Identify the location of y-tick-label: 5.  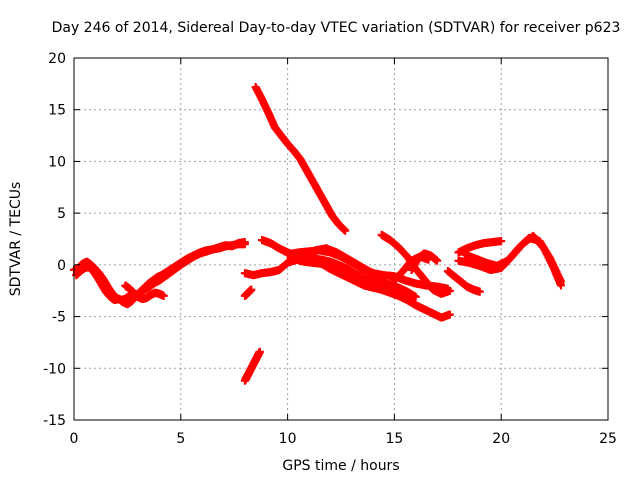
(61, 214).